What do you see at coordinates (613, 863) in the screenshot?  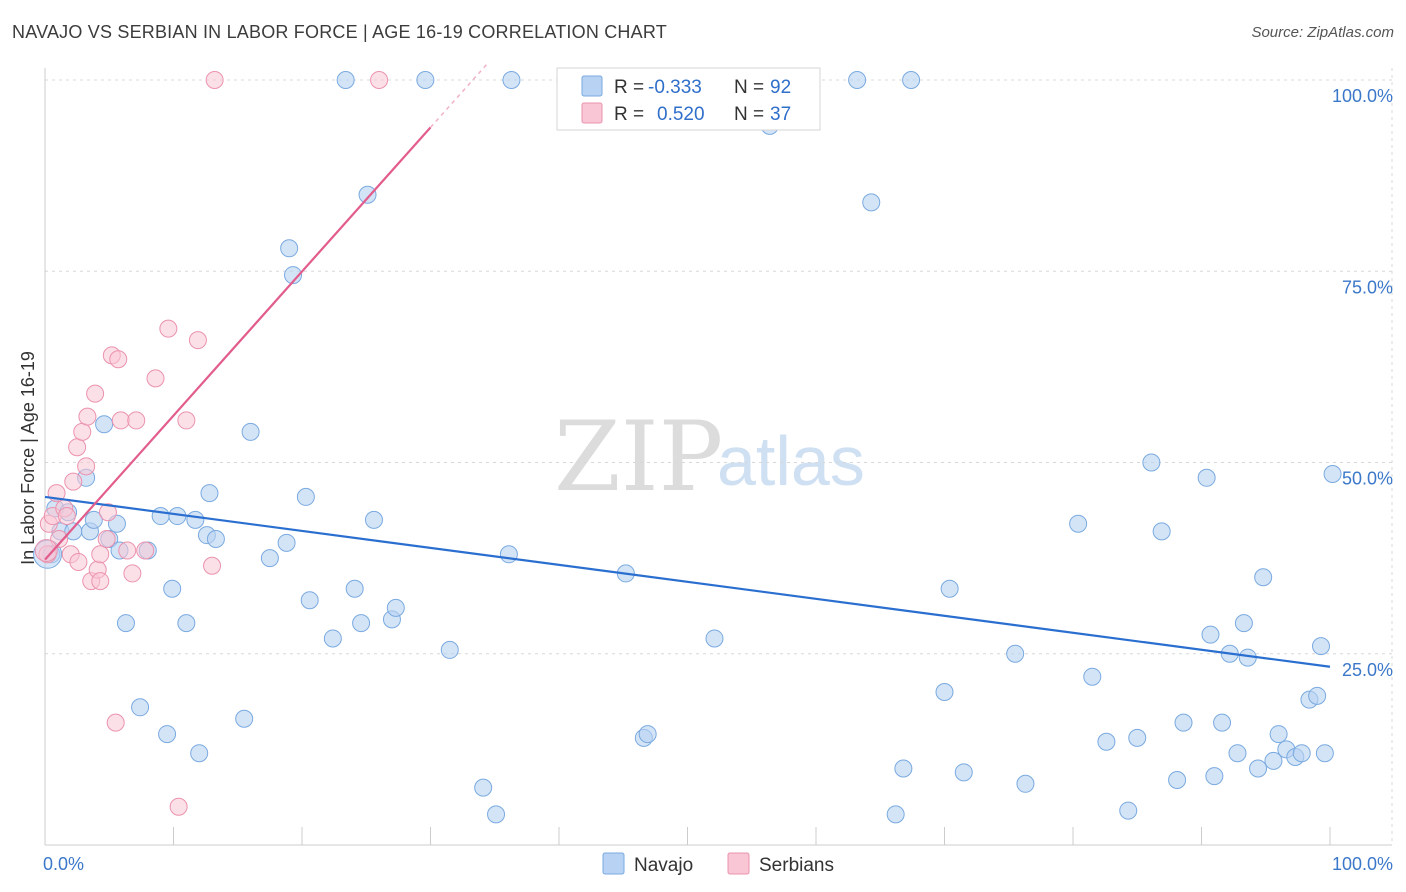 I see `legend-navajo-swatch` at bounding box center [613, 863].